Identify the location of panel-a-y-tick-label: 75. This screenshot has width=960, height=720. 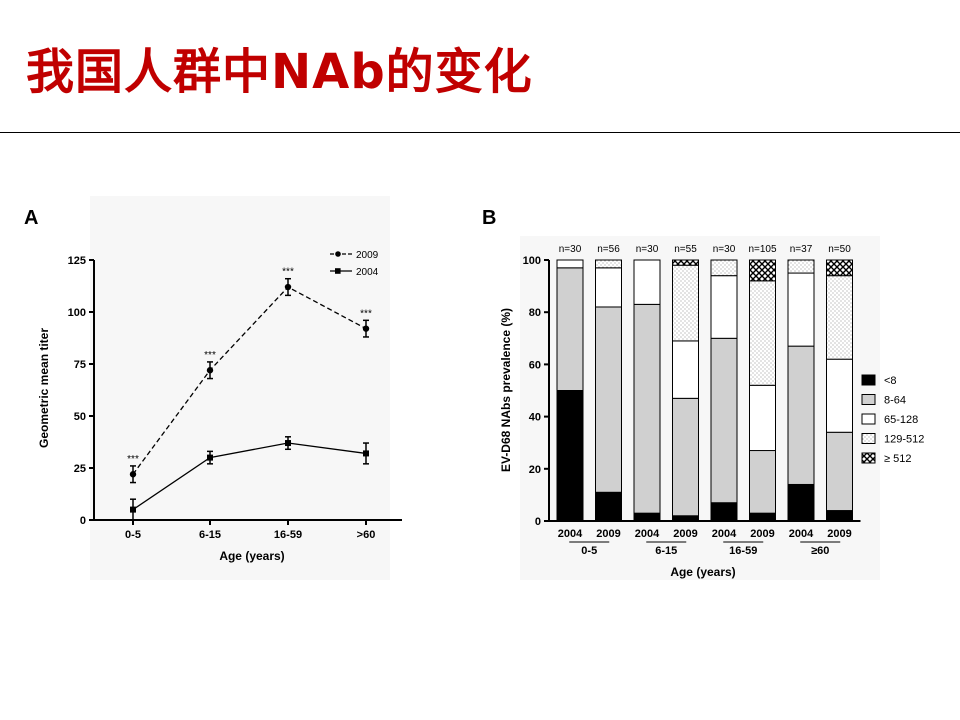
(80, 365).